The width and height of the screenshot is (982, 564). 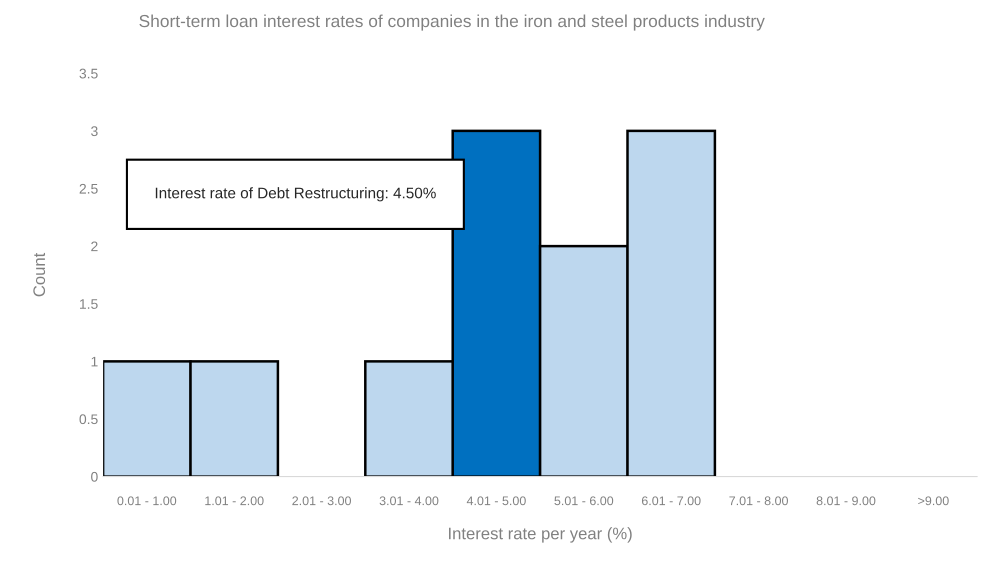 I want to click on y-tick-label: 2.5, so click(x=89, y=189).